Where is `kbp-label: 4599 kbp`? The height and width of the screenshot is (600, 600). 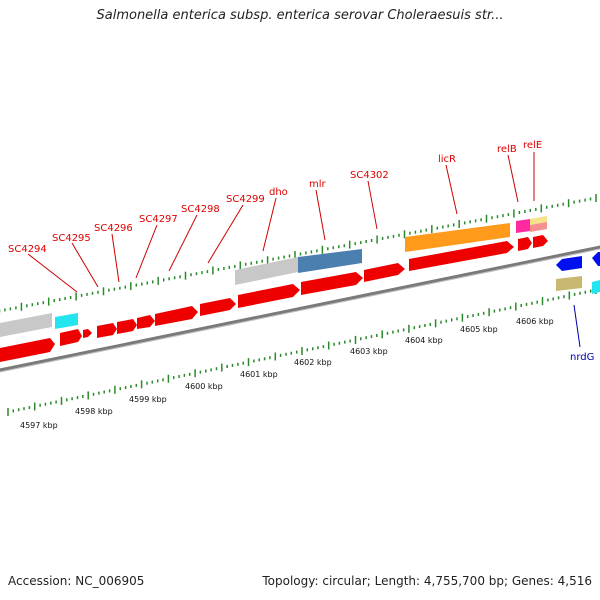
kbp-label: 4599 kbp is located at coordinates (148, 399).